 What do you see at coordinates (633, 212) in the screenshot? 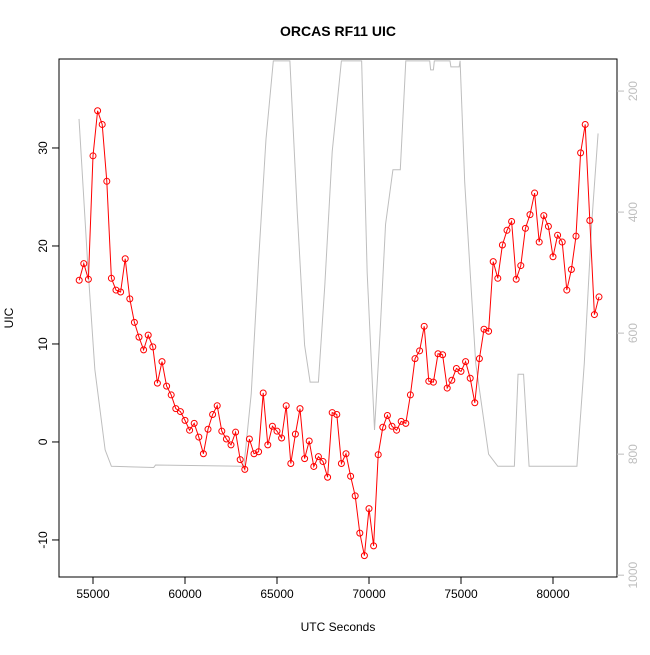
I see `y2-tick-label: 400` at bounding box center [633, 212].